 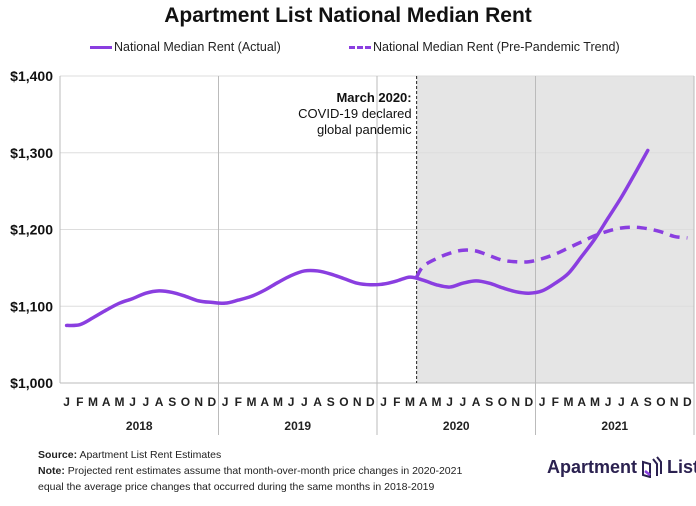 I want to click on source-label: Source:, so click(x=58, y=455).